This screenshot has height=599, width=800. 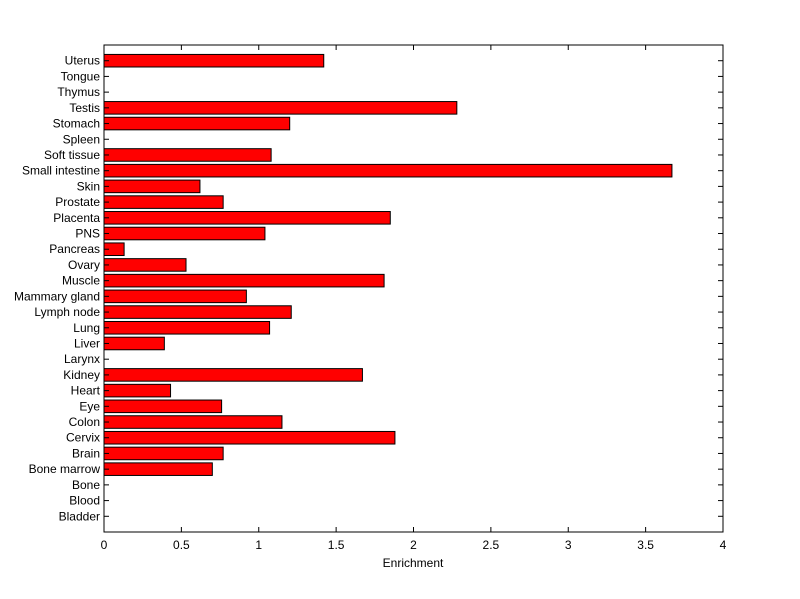 What do you see at coordinates (86, 391) in the screenshot?
I see `y-tick-label-heart: Heart` at bounding box center [86, 391].